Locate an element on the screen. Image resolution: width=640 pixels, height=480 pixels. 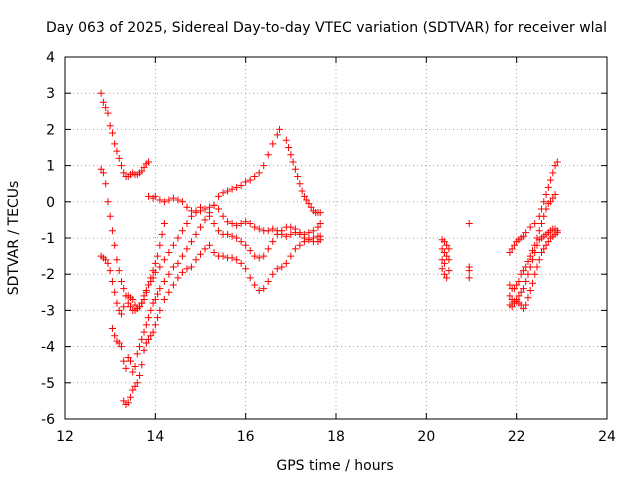
y-tick-label: 3 is located at coordinates (50, 94).